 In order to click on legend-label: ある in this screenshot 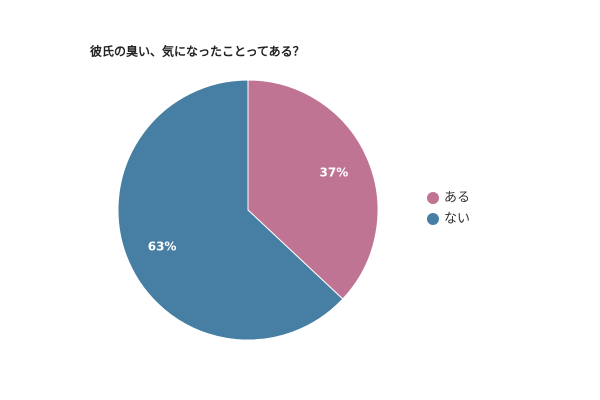, I will do `click(457, 198)`.